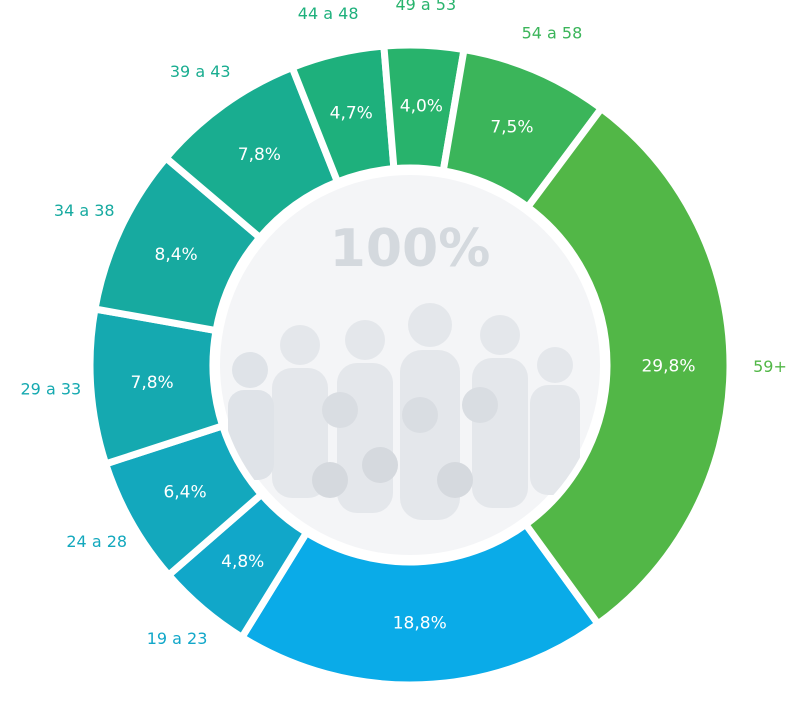  Describe the element at coordinates (420, 604) in the screenshot. I see `donut-slice` at that location.